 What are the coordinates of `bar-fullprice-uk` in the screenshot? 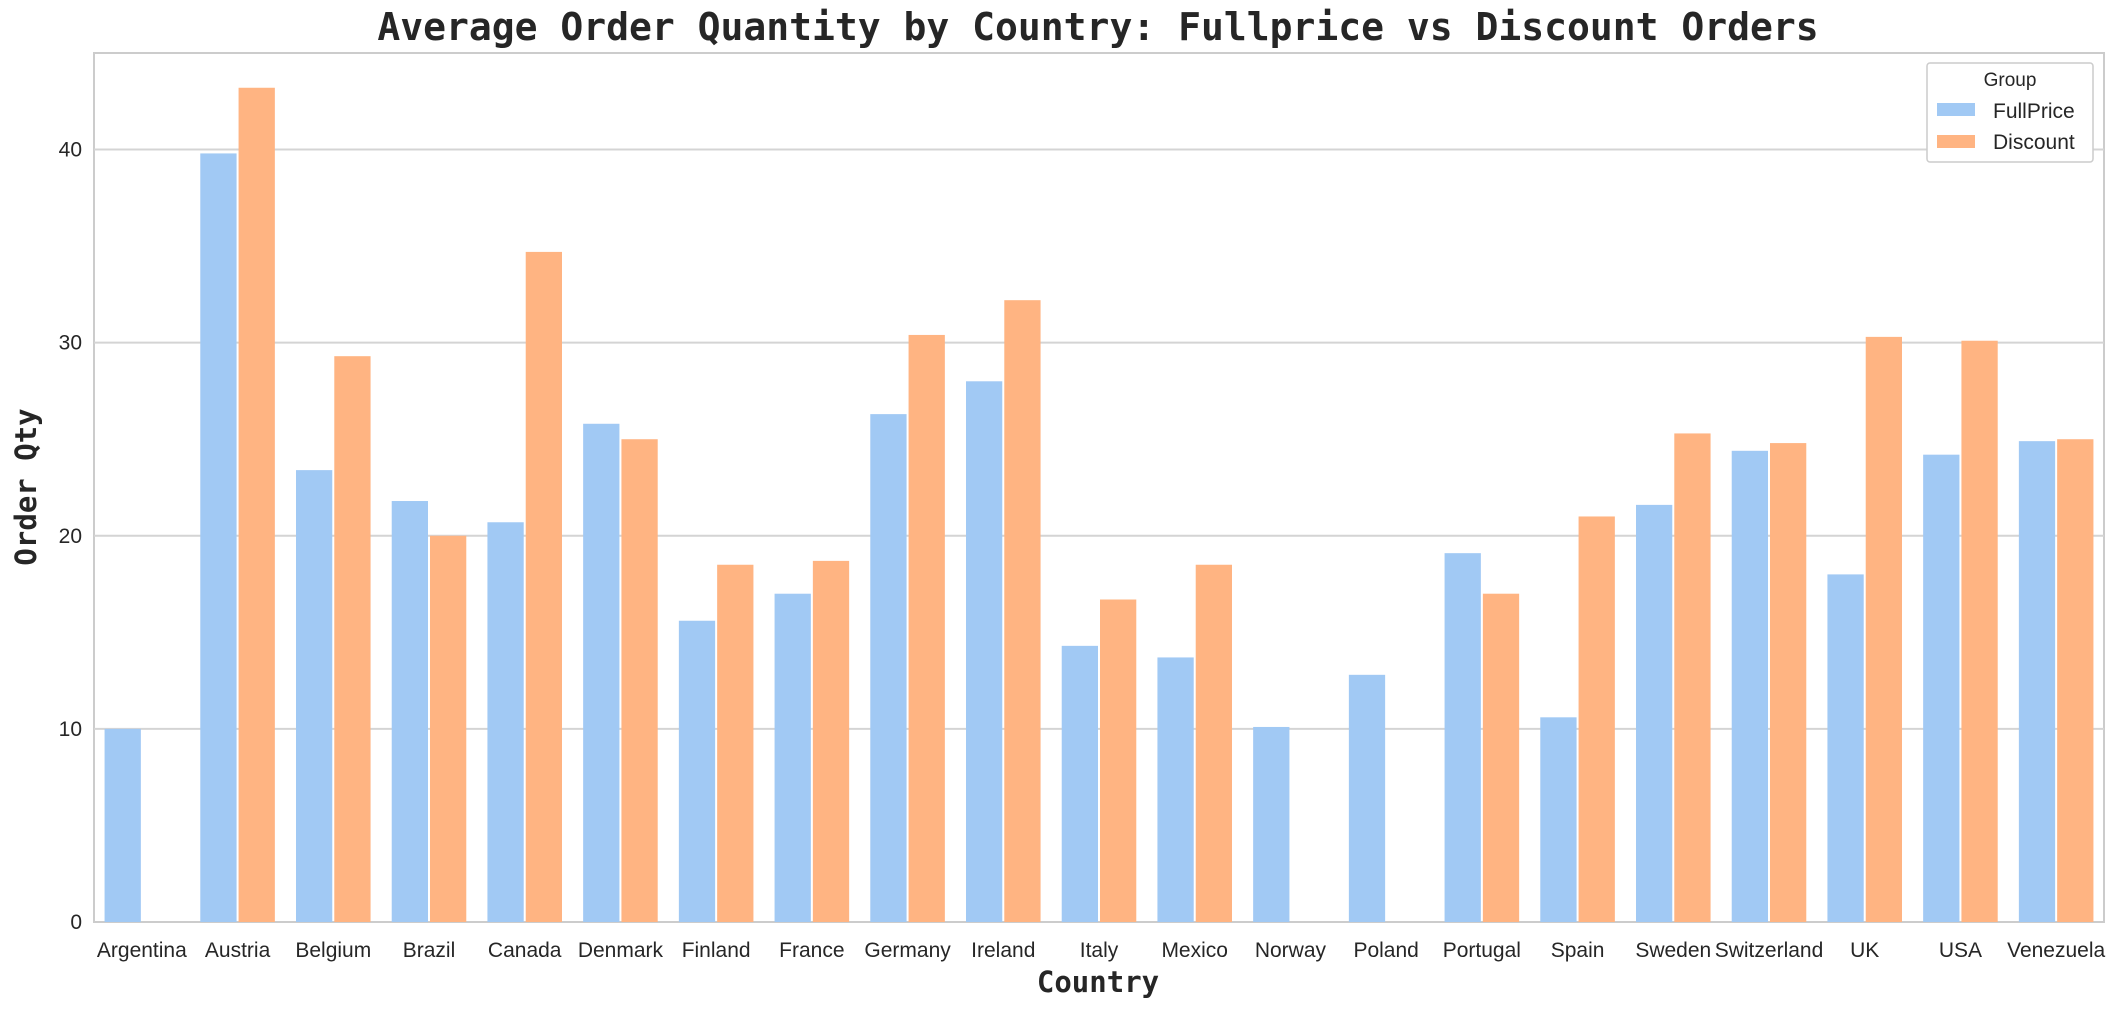 It's located at (1845, 748).